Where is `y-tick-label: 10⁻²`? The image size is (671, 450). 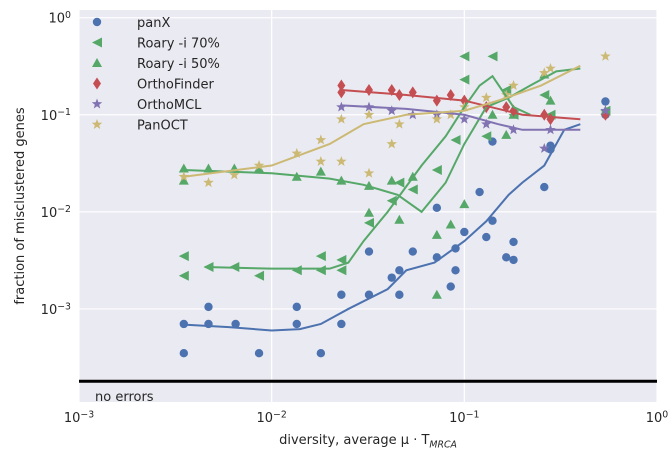
y-tick-label: 10⁻² is located at coordinates (56, 212).